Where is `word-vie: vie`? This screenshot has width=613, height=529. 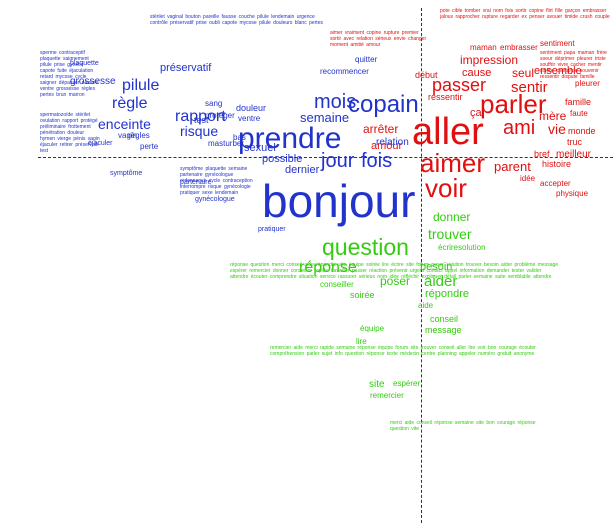
word-vie: vie is located at coordinates (557, 129).